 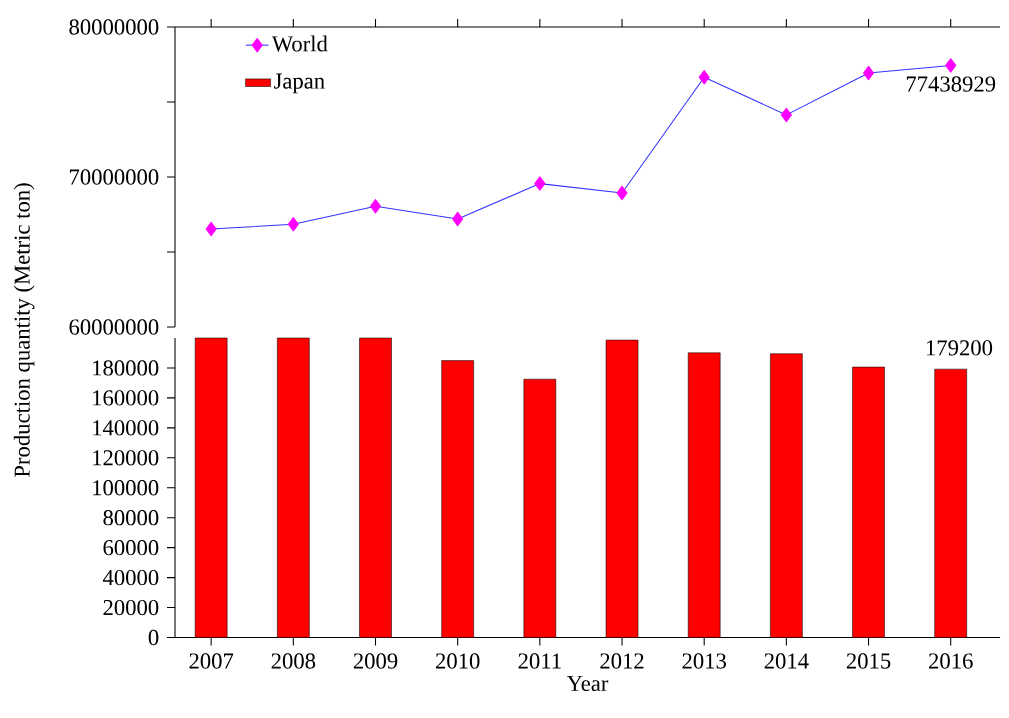 What do you see at coordinates (211, 661) in the screenshot?
I see `x-tick-label: 2007` at bounding box center [211, 661].